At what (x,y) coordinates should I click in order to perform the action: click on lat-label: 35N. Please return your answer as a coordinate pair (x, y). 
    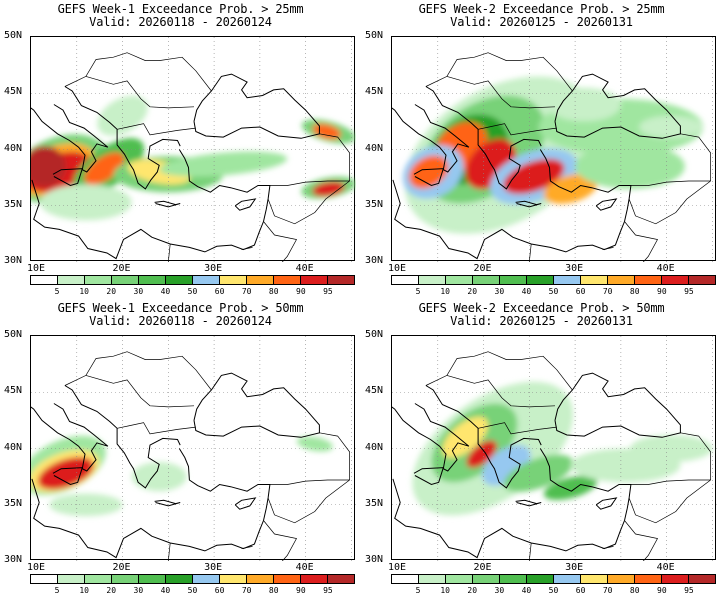
    Looking at the image, I should click on (13, 503).